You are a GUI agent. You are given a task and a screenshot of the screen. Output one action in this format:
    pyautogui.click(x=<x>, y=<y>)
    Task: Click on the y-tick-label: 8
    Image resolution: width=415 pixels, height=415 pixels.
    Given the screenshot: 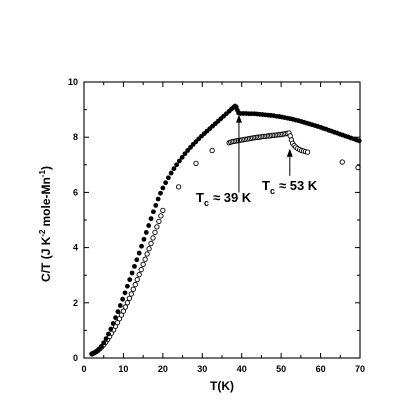 What is the action you would take?
    pyautogui.click(x=75, y=137)
    